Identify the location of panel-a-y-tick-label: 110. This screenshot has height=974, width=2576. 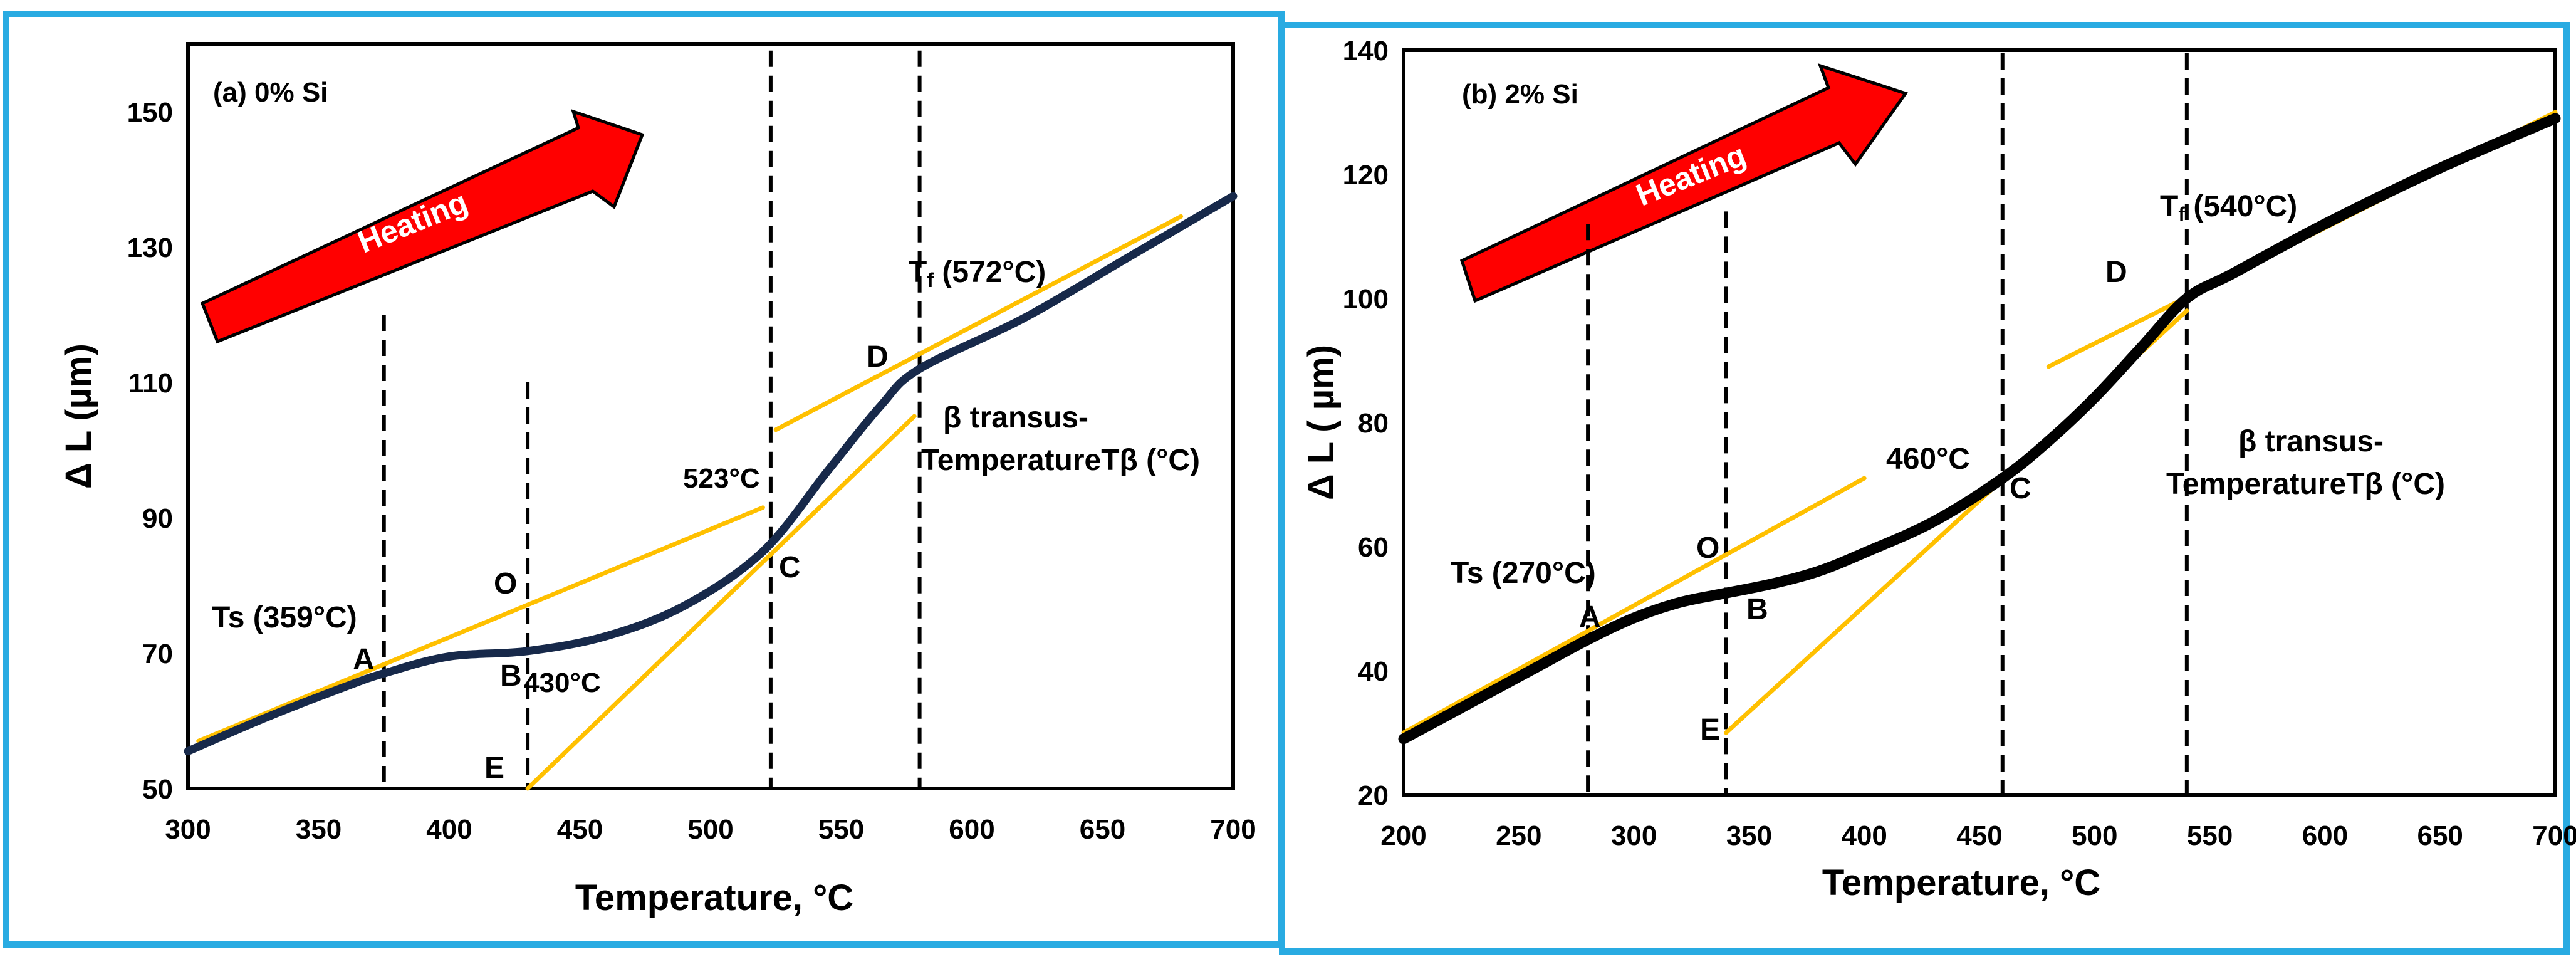
(150, 384).